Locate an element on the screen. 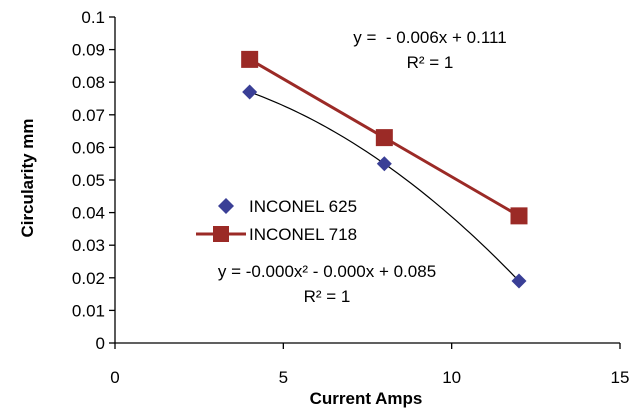 The image size is (642, 415). y-tick-label: 0.04 is located at coordinates (88, 213).